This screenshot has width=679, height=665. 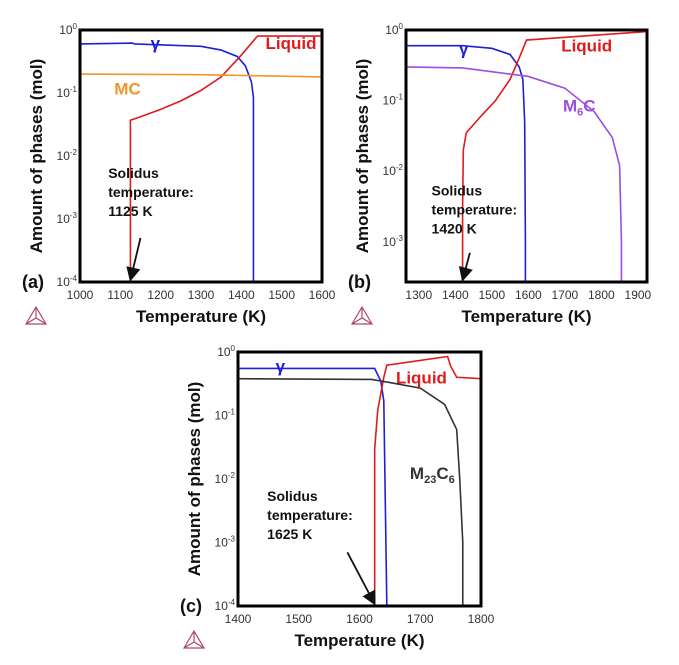 I want to click on x-tick-label: 1000, so click(x=80, y=295).